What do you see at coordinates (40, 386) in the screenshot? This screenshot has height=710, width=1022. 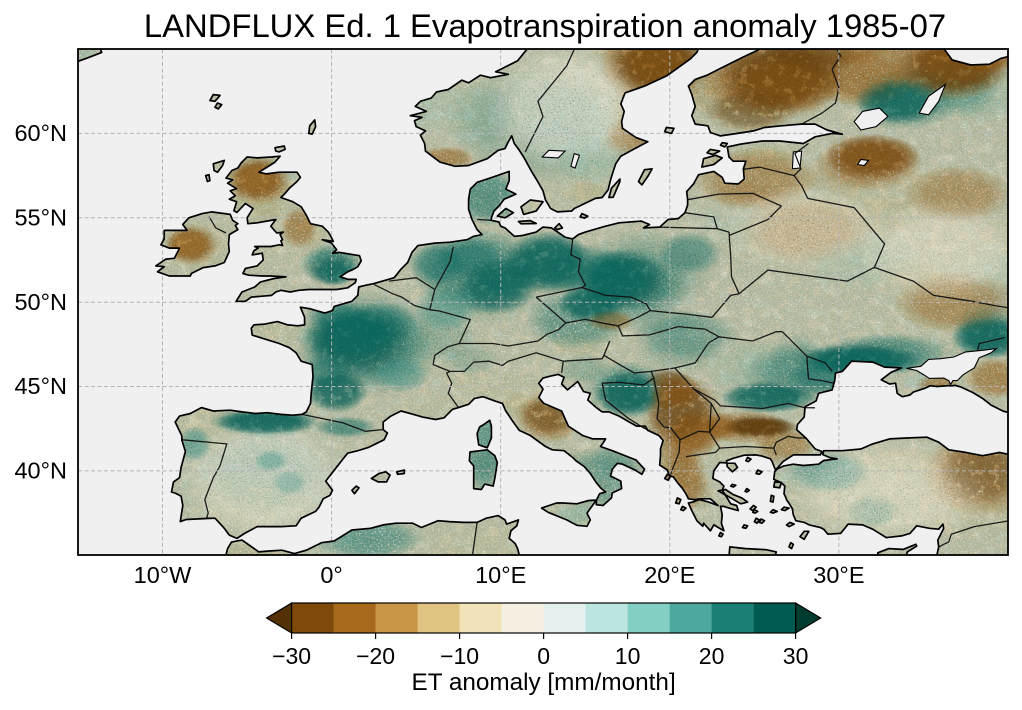 I see `svg-text: 45°N` at bounding box center [40, 386].